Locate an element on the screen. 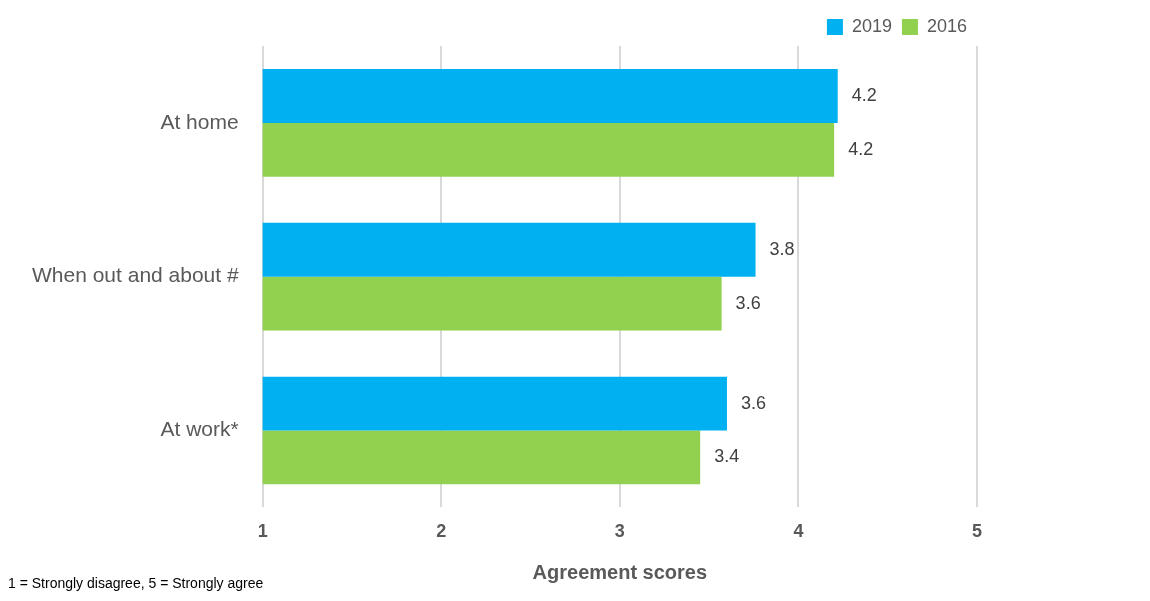 The height and width of the screenshot is (601, 1150). x-tick-label: 3 is located at coordinates (619, 531).